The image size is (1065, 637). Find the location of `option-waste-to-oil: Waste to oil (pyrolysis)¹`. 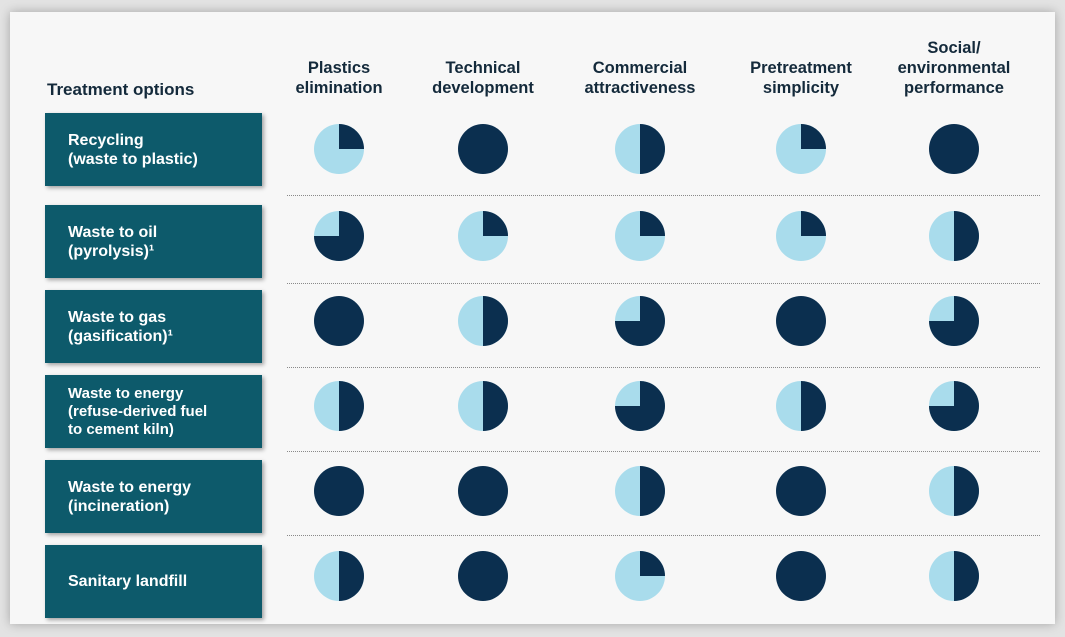

option-waste-to-oil: Waste to oil (pyrolysis)¹ is located at coordinates (153, 241).